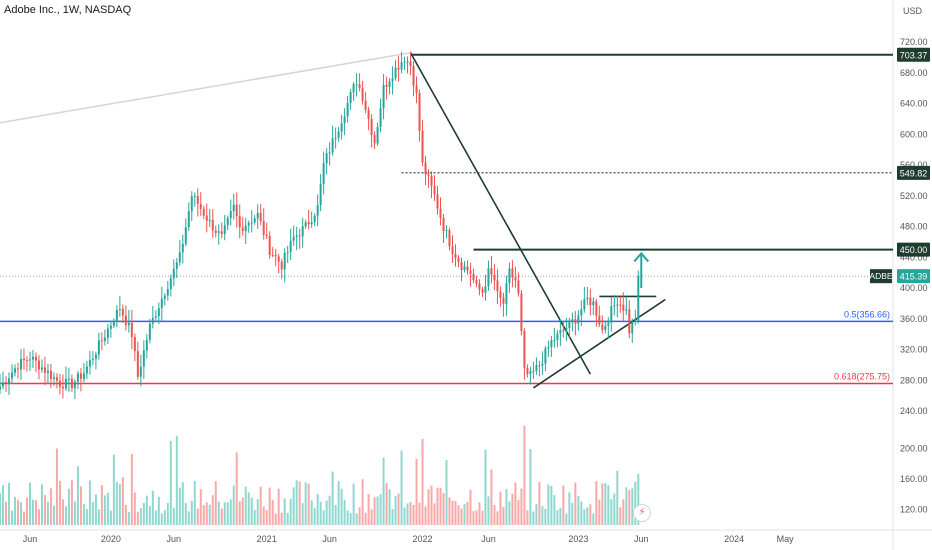 Image resolution: width=932 pixels, height=550 pixels. Describe the element at coordinates (914, 42) in the screenshot. I see `price-tick-label: 720.00` at that location.